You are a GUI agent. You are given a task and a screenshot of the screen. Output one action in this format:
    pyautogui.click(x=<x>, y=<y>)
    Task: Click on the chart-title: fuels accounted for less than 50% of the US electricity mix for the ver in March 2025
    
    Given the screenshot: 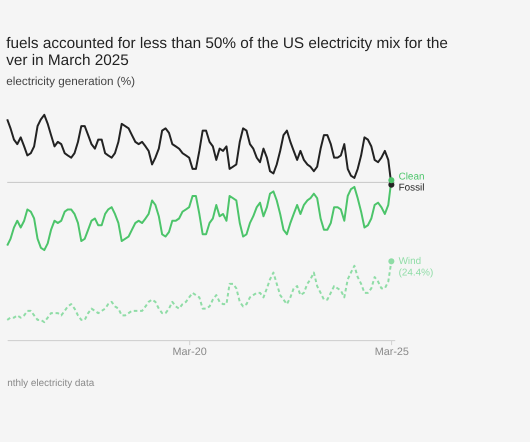 What is the action you would take?
    pyautogui.click(x=227, y=52)
    